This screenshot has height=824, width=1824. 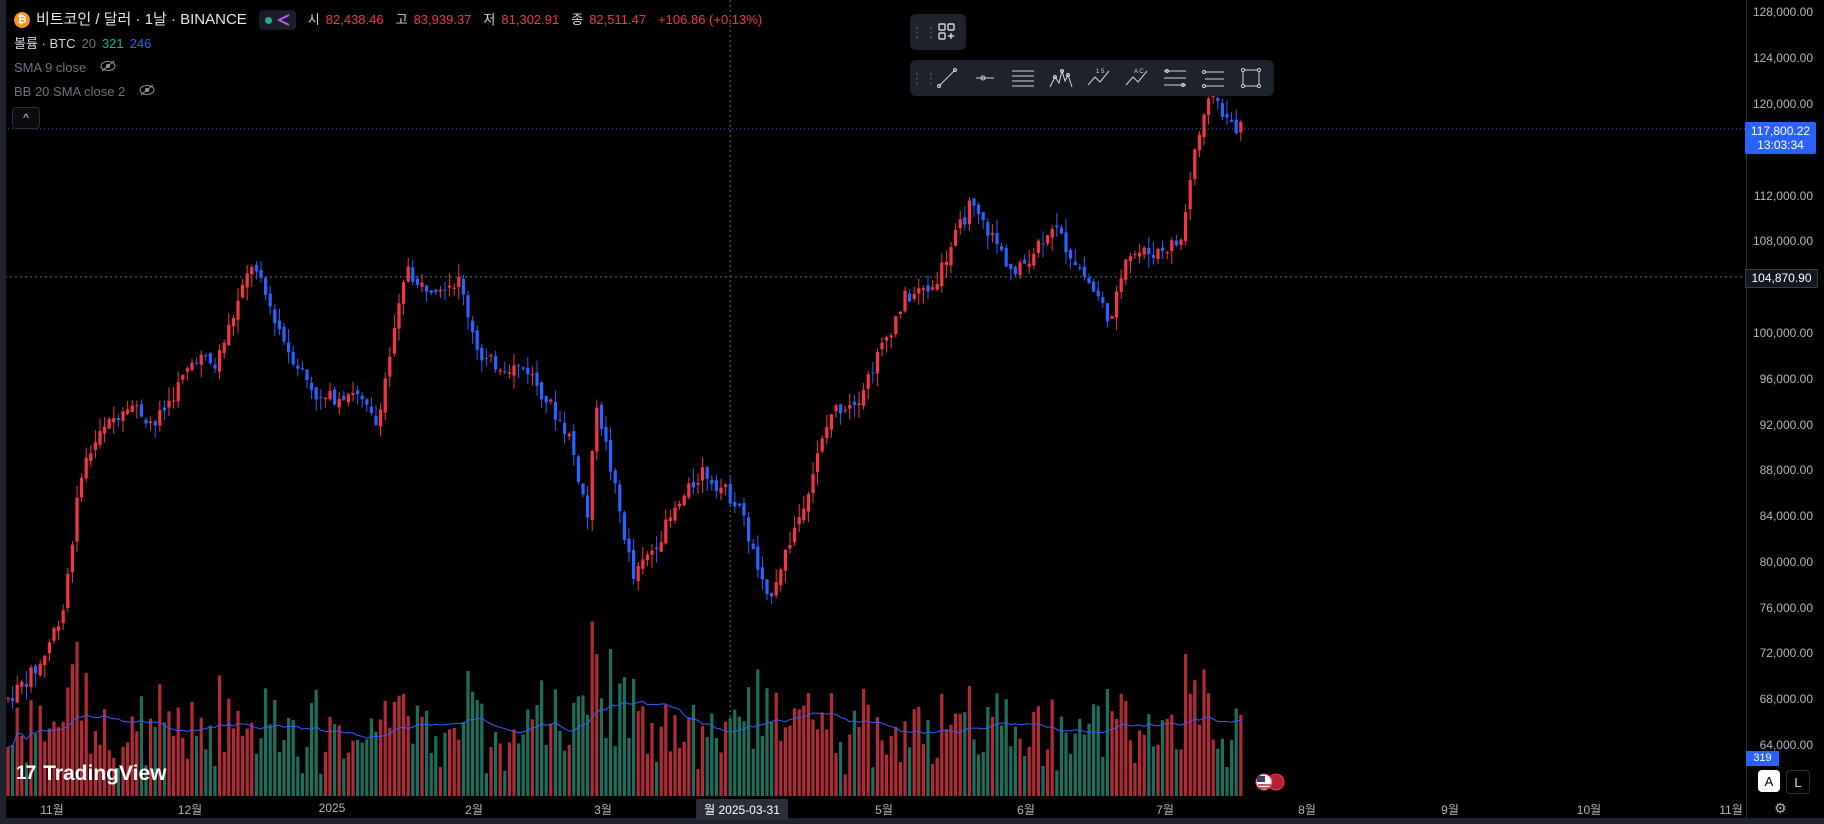 I want to click on bb-indicator-row: BB 20 SMA close 2, so click(x=391, y=92).